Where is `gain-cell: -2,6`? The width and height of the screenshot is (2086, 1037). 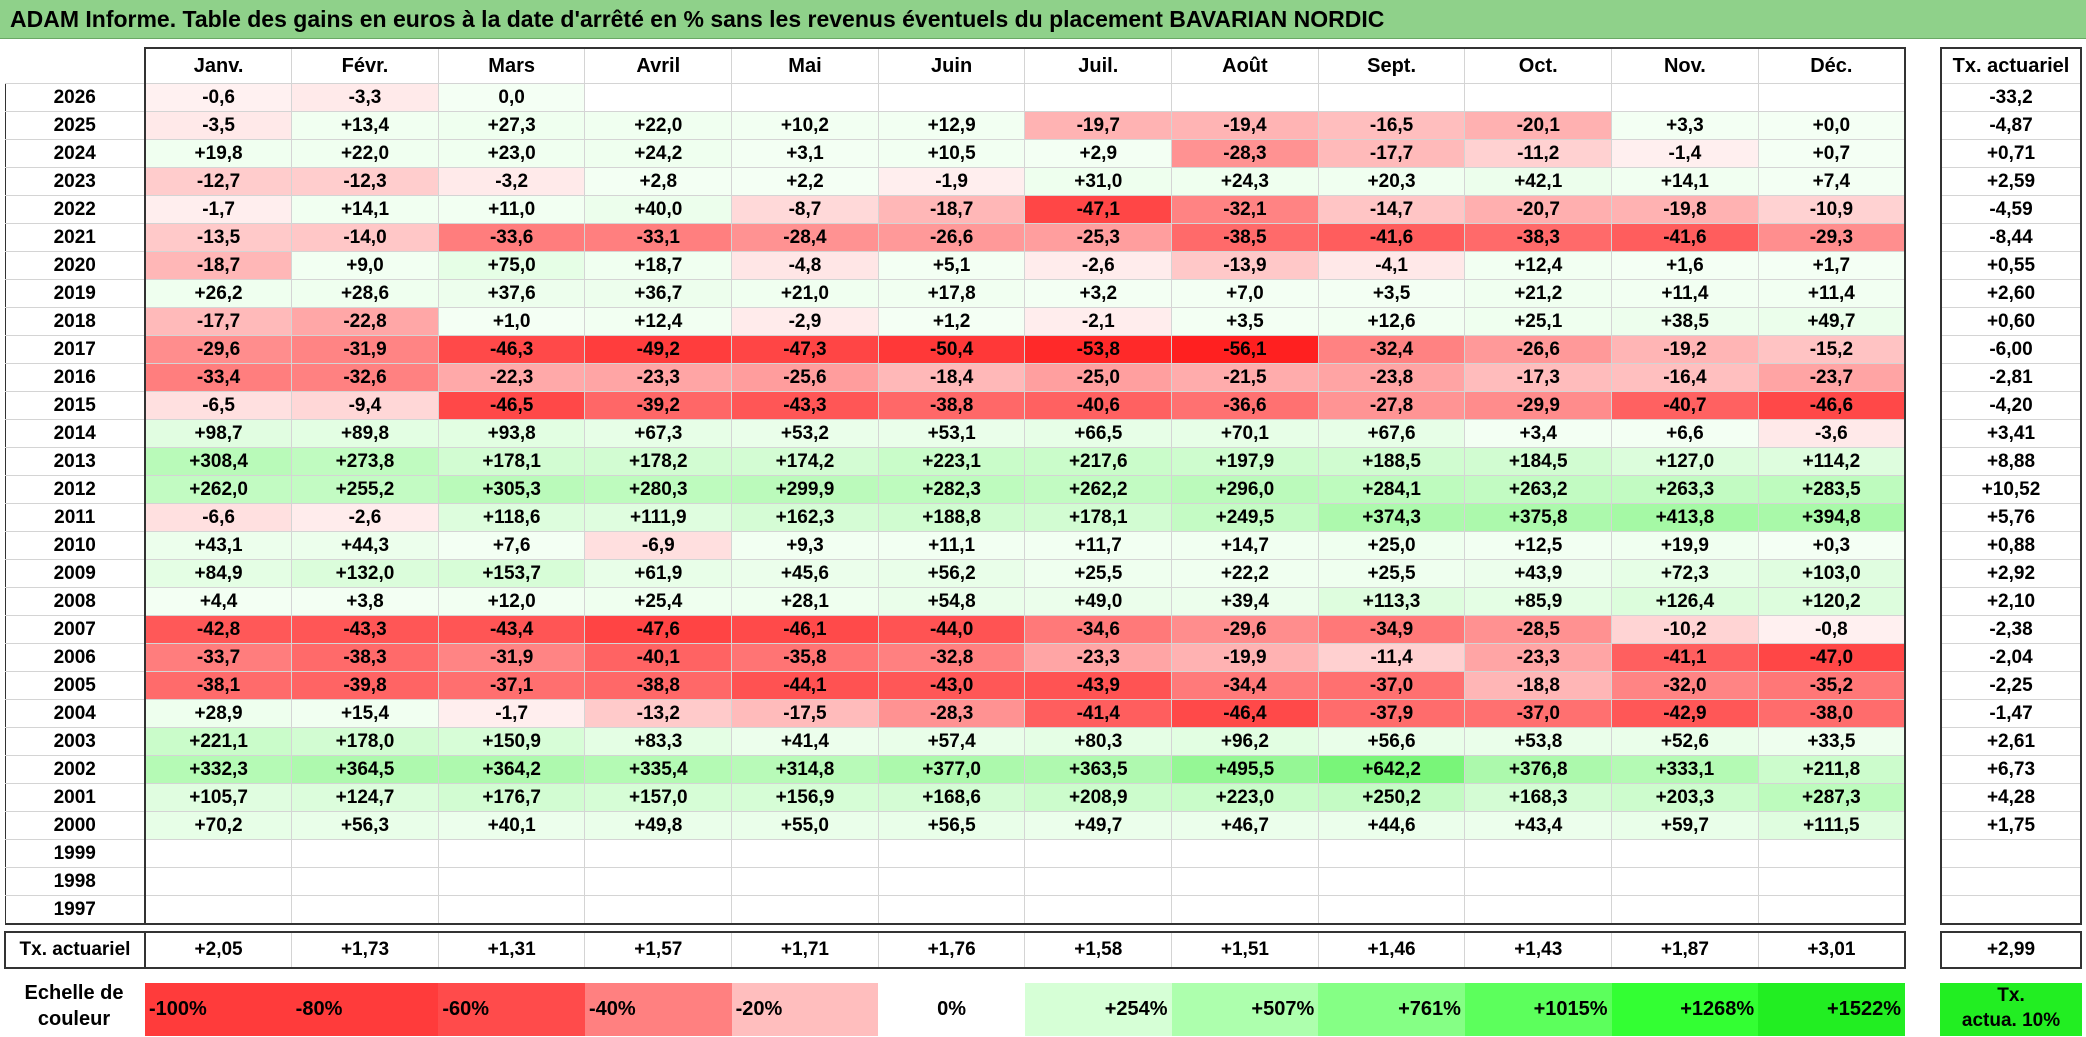 gain-cell: -2,6 is located at coordinates (365, 517).